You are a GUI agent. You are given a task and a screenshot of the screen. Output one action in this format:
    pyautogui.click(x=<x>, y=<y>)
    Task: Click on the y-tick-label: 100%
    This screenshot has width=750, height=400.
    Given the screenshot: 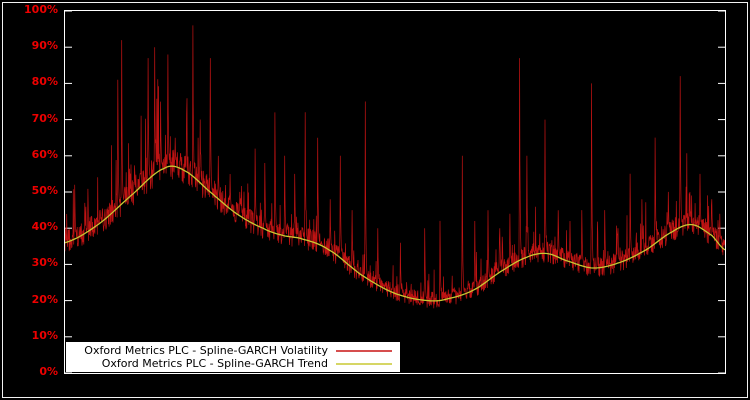 What is the action you would take?
    pyautogui.click(x=41, y=9)
    